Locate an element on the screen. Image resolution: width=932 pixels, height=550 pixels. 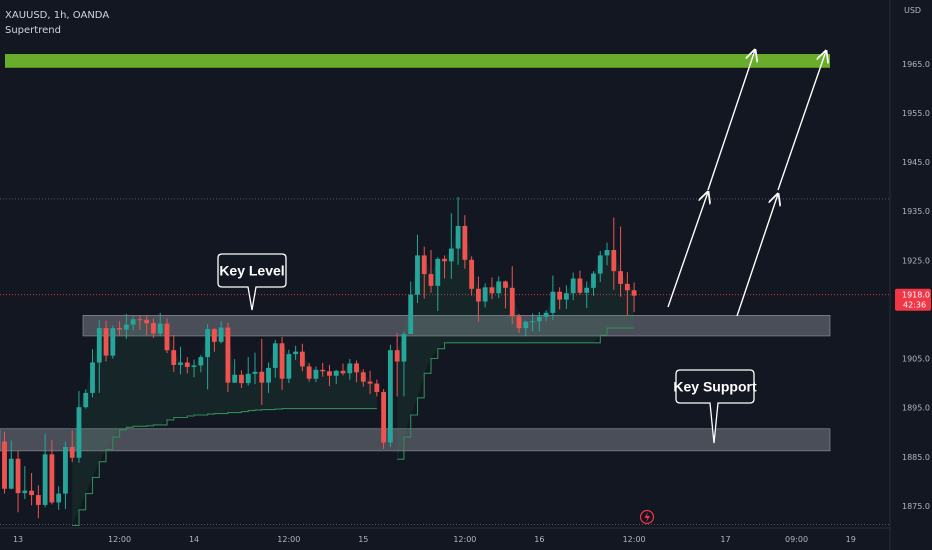
event-marker is located at coordinates (647, 517).